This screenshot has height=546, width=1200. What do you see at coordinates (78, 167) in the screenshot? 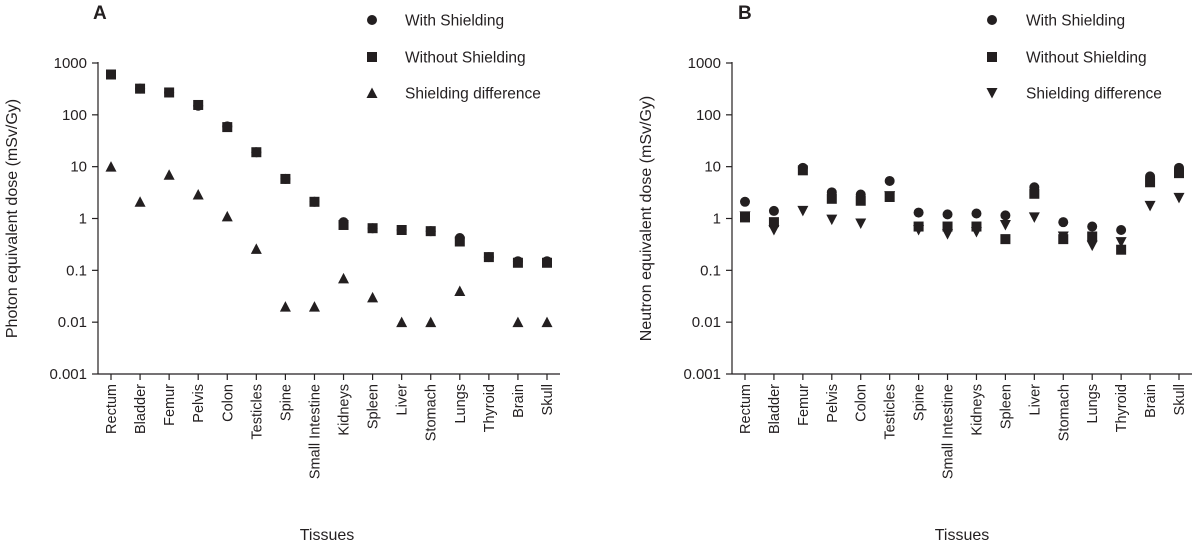
I see `y-tick-label: 10` at bounding box center [78, 167].